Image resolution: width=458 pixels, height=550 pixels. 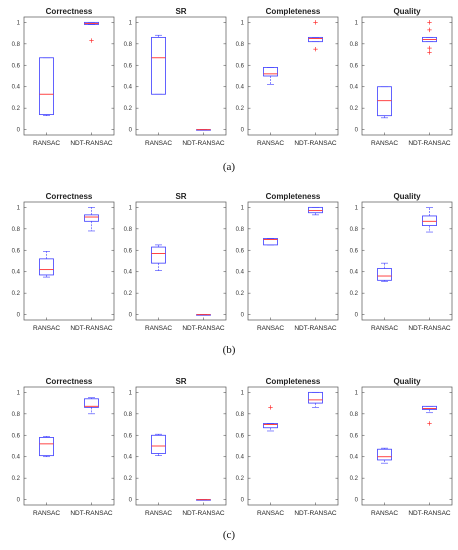 What do you see at coordinates (293, 381) in the screenshot?
I see `panel-title: Completeness` at bounding box center [293, 381].